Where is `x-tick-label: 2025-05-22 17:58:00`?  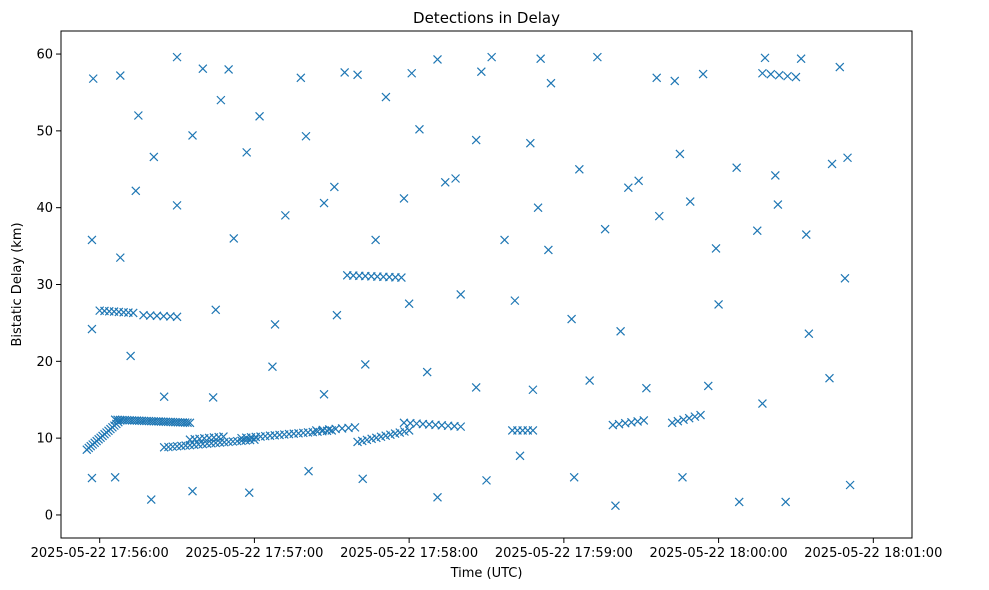 x-tick-label: 2025-05-22 17:58:00 is located at coordinates (409, 553).